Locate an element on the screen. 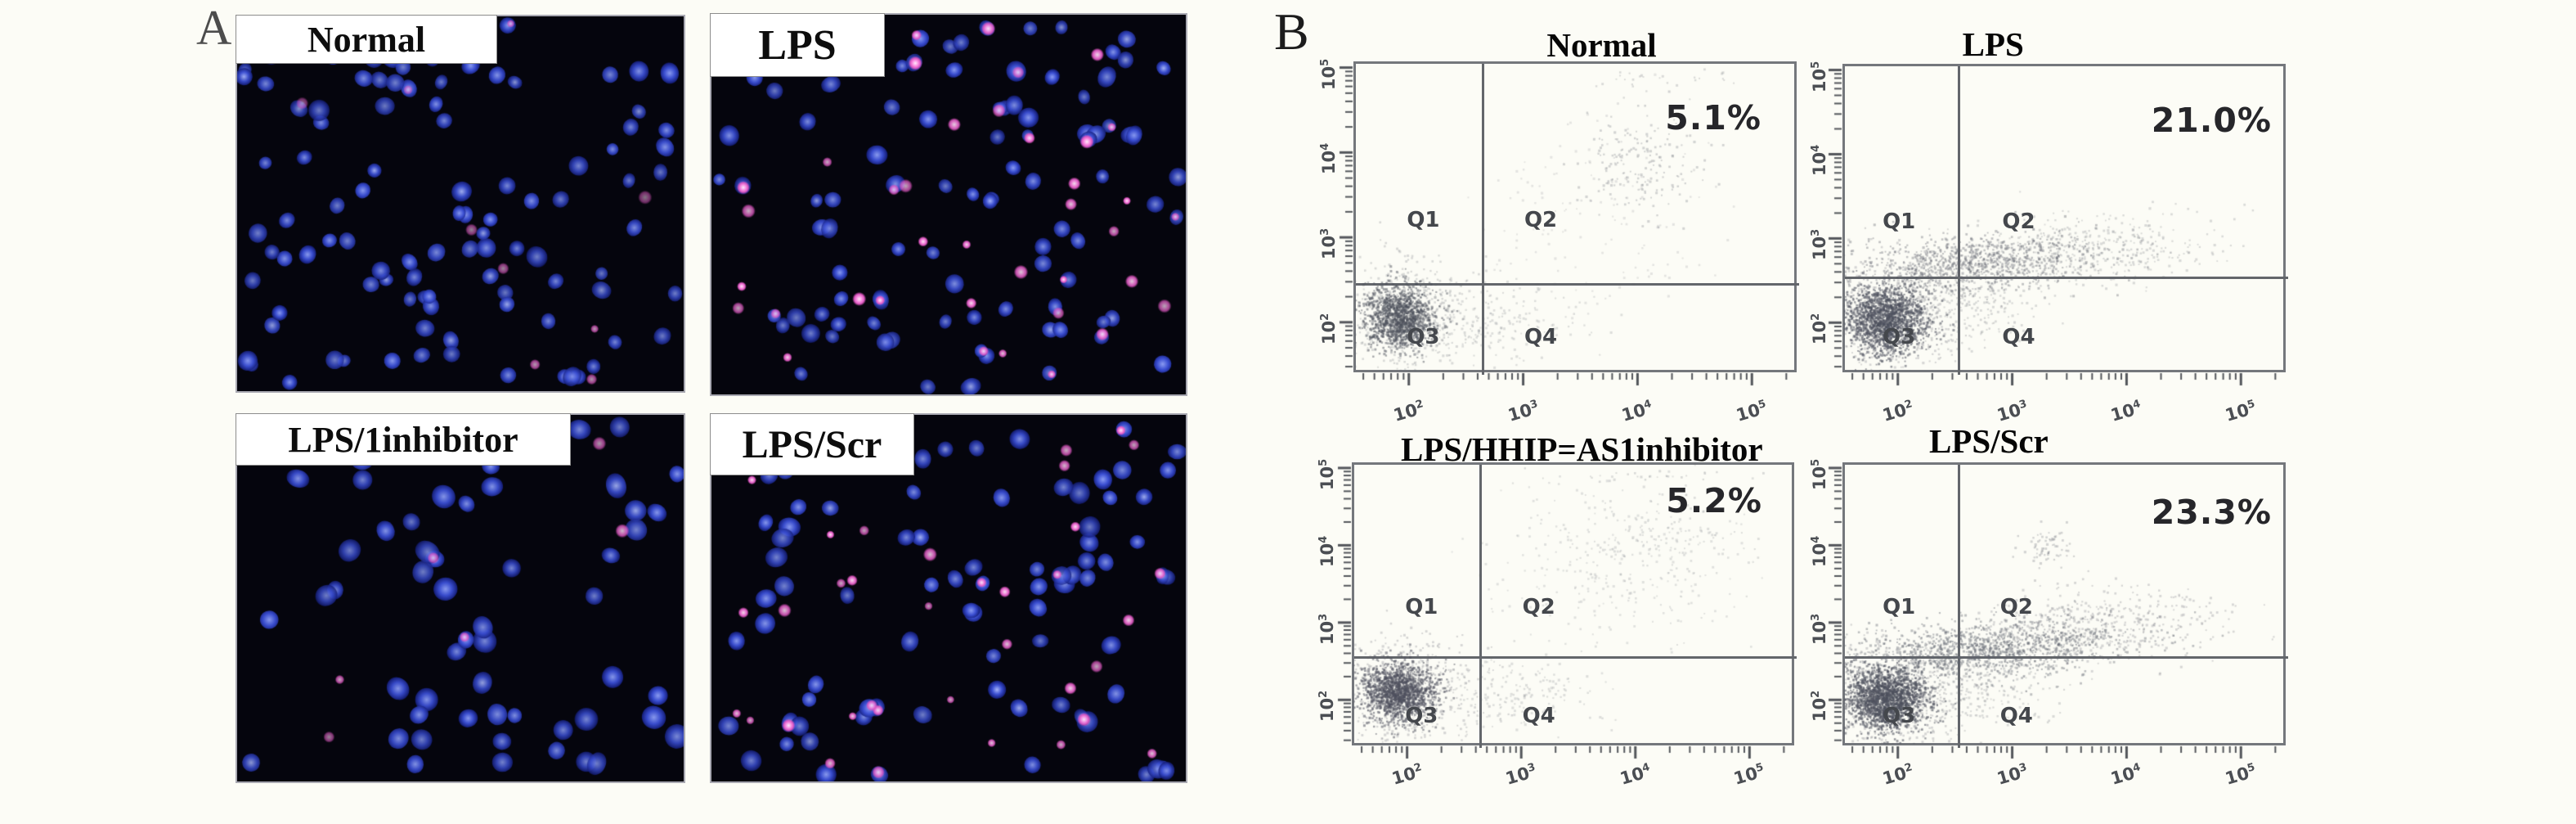 This screenshot has width=2576, height=824. flow-lps-x-tick-label-10e2: 10² is located at coordinates (1897, 412).